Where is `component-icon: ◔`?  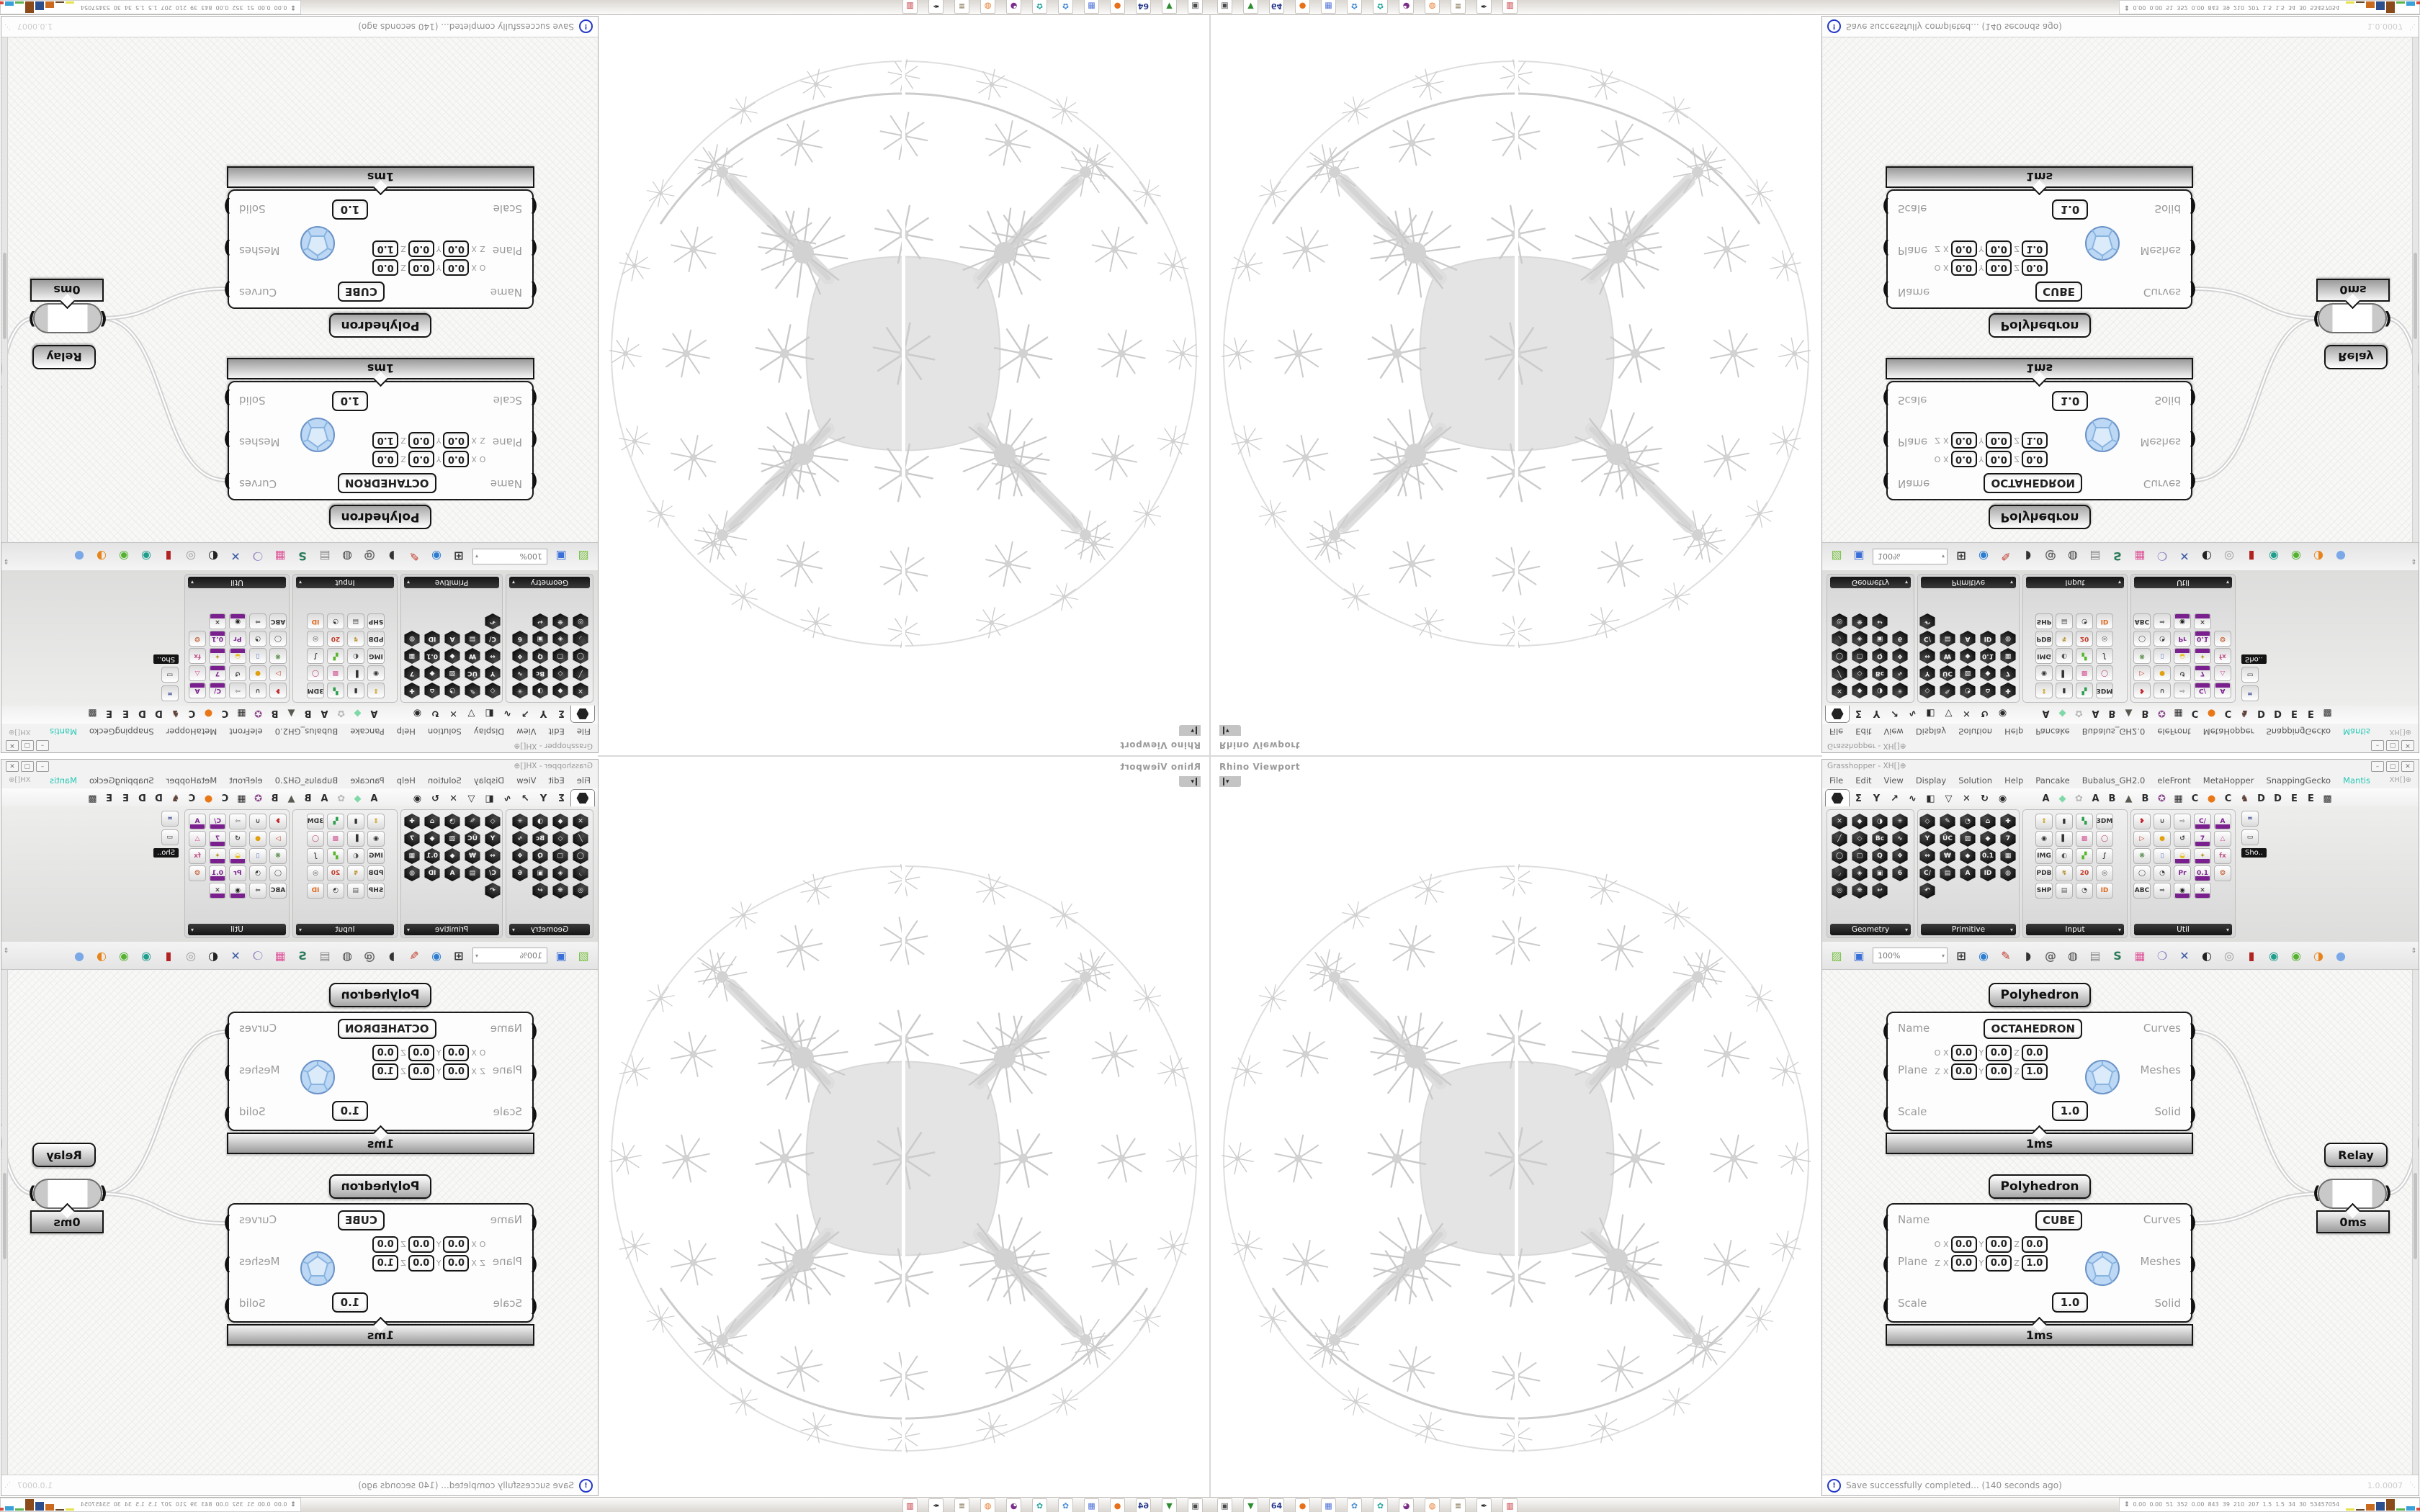
component-icon: ◔ is located at coordinates (2084, 891).